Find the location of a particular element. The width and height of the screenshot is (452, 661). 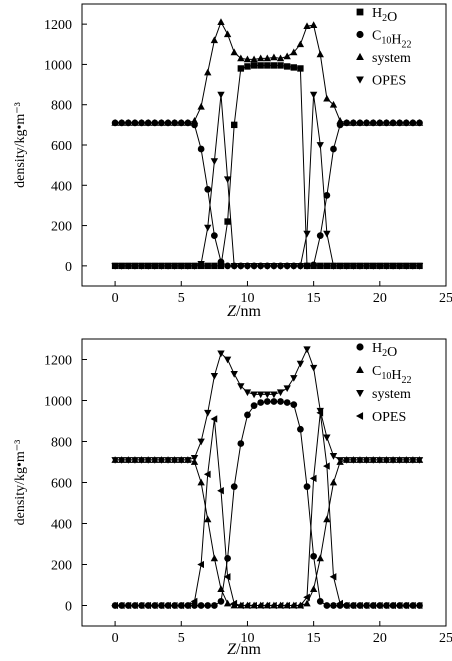

x-tick-label: 25 is located at coordinates (445, 298).